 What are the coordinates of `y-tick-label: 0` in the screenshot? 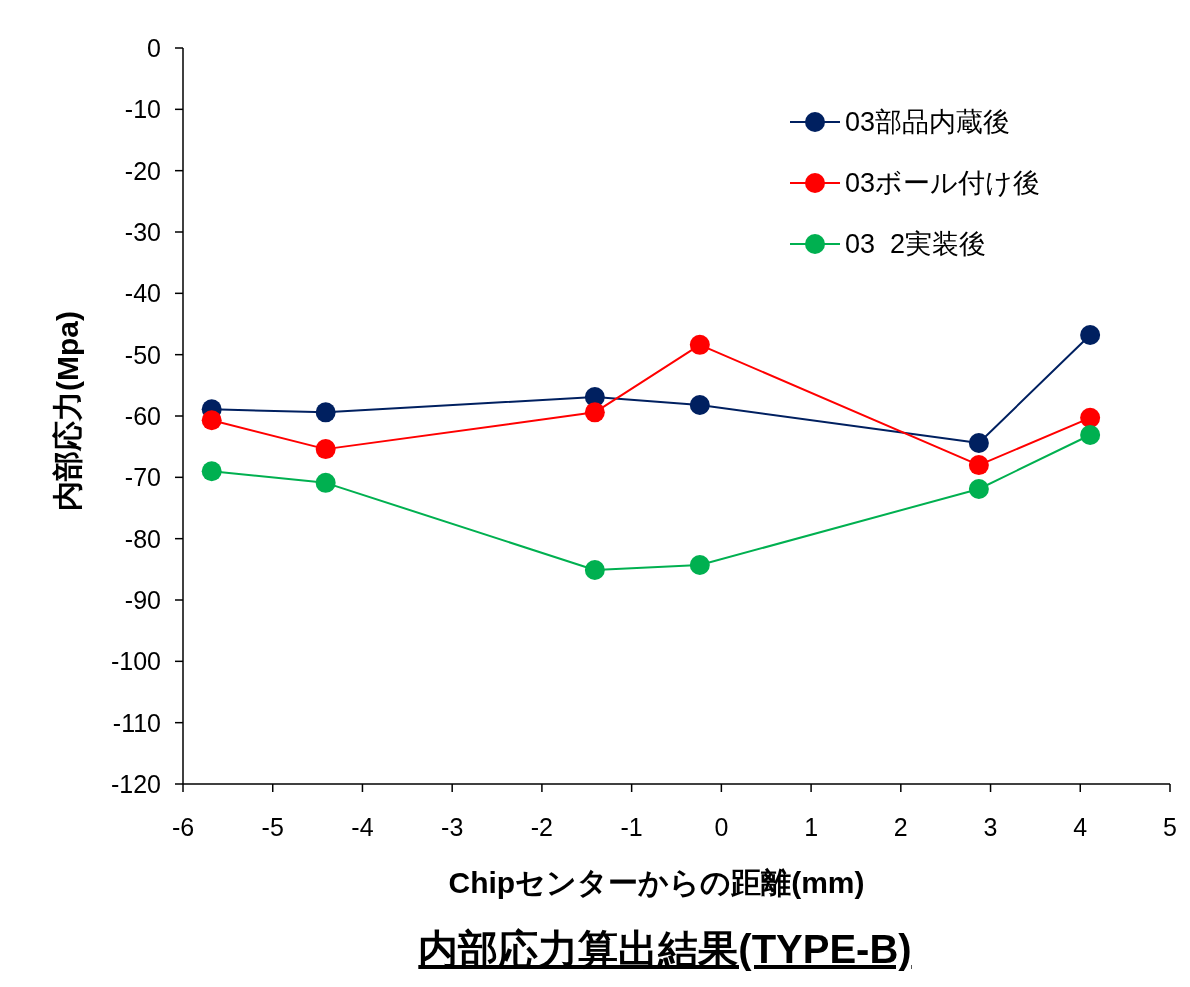 It's located at (154, 48).